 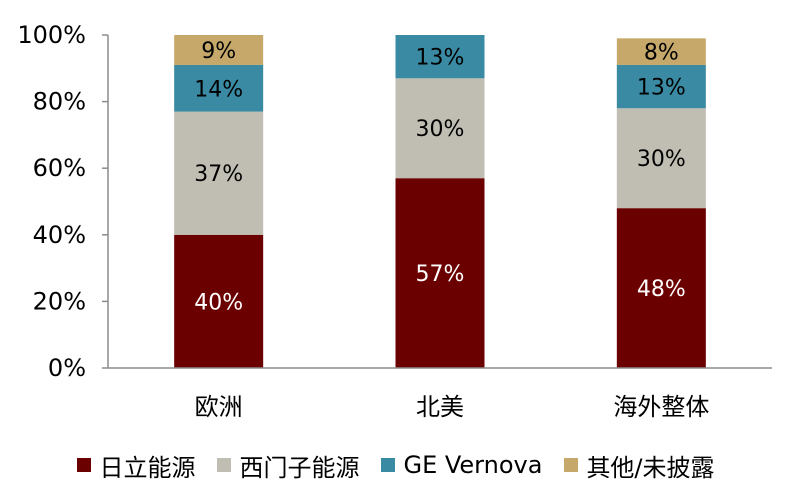 I want to click on legend-item: 西门子能源, so click(x=288, y=465).